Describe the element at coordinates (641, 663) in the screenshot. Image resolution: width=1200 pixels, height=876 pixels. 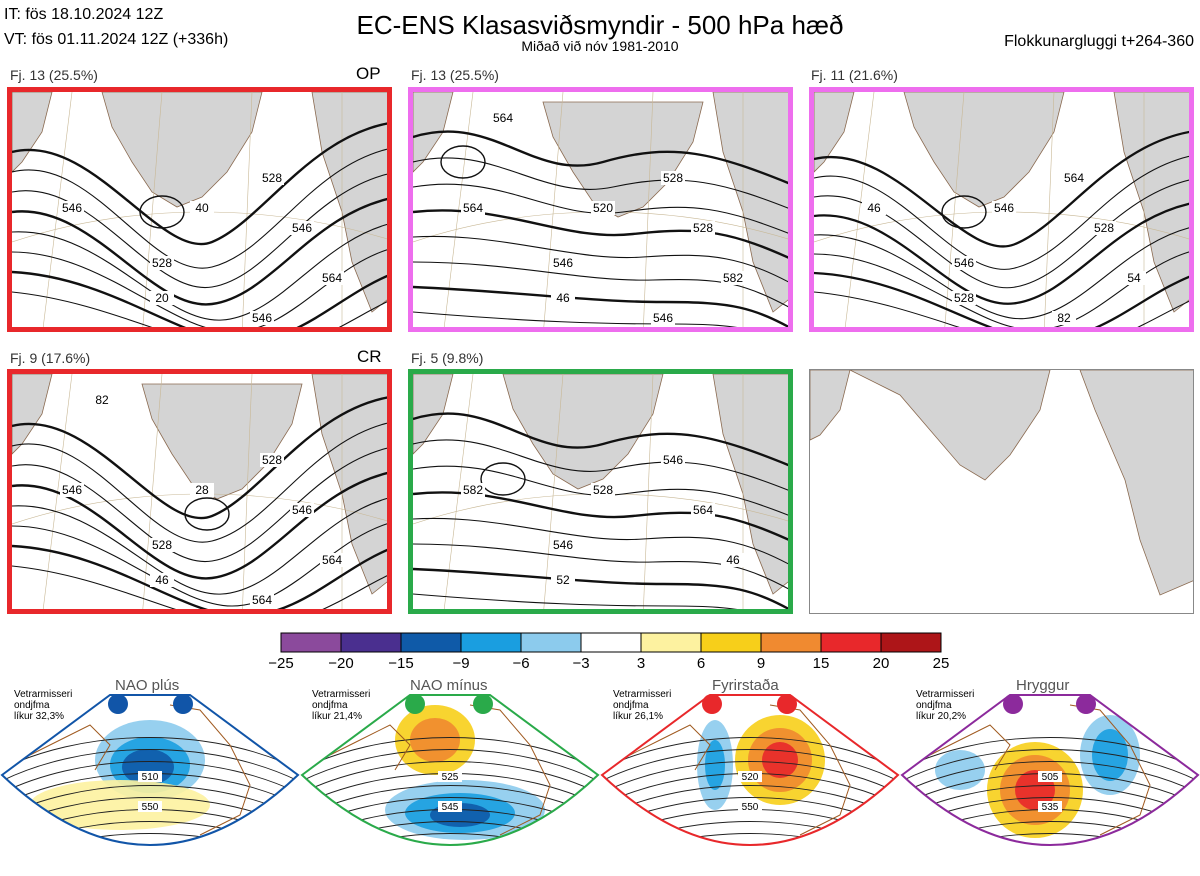
I see `colorbar-tick: 3` at that location.